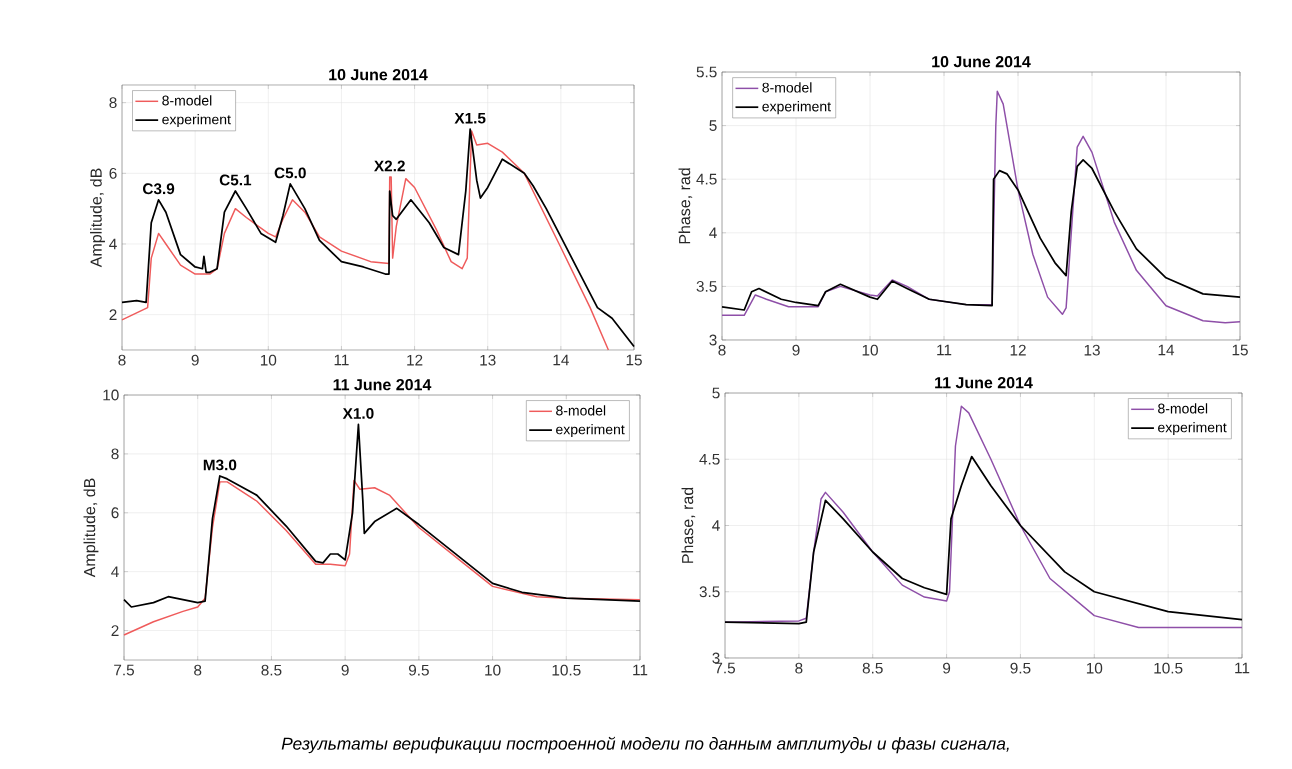  I want to click on annotation: C3.9, so click(159, 189).